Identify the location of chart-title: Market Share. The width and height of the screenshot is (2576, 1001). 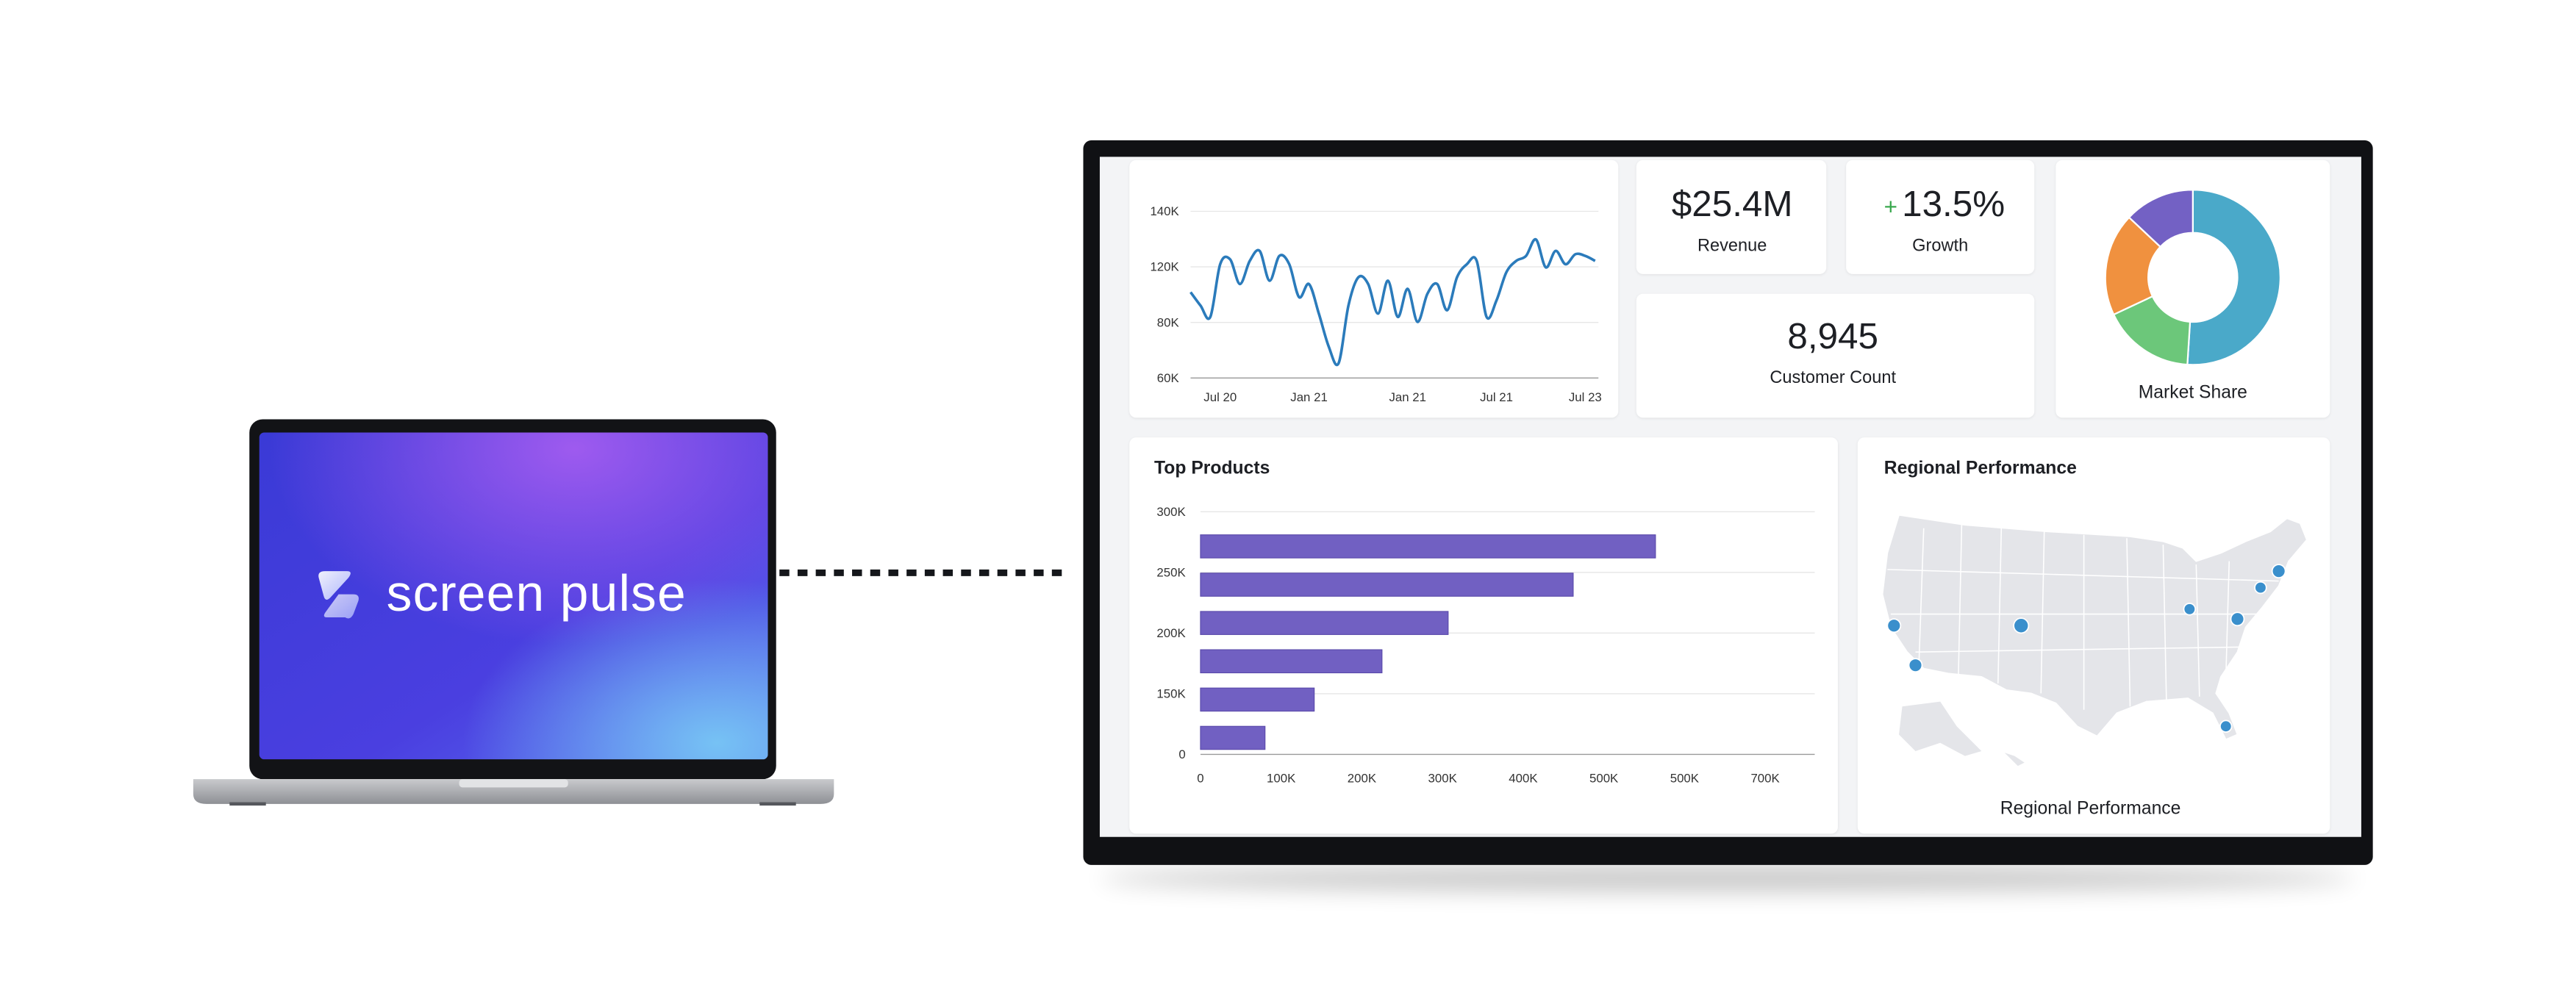
(2193, 392).